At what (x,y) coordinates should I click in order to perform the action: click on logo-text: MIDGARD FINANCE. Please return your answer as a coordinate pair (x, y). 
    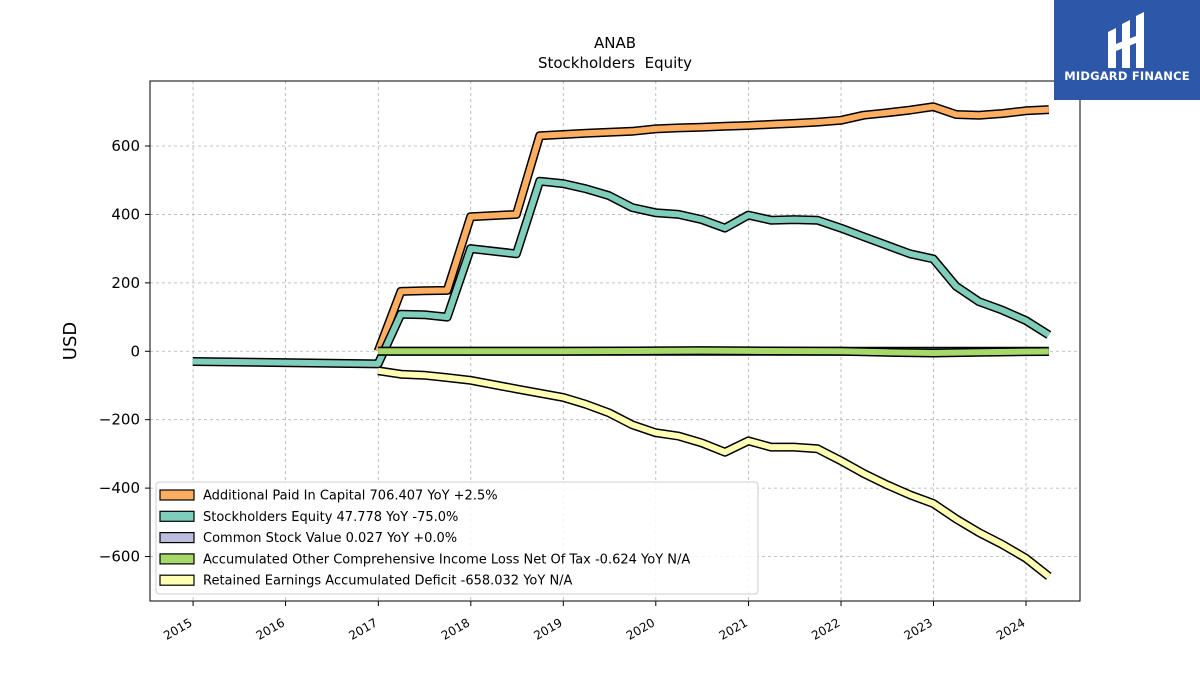
    Looking at the image, I should click on (1127, 76).